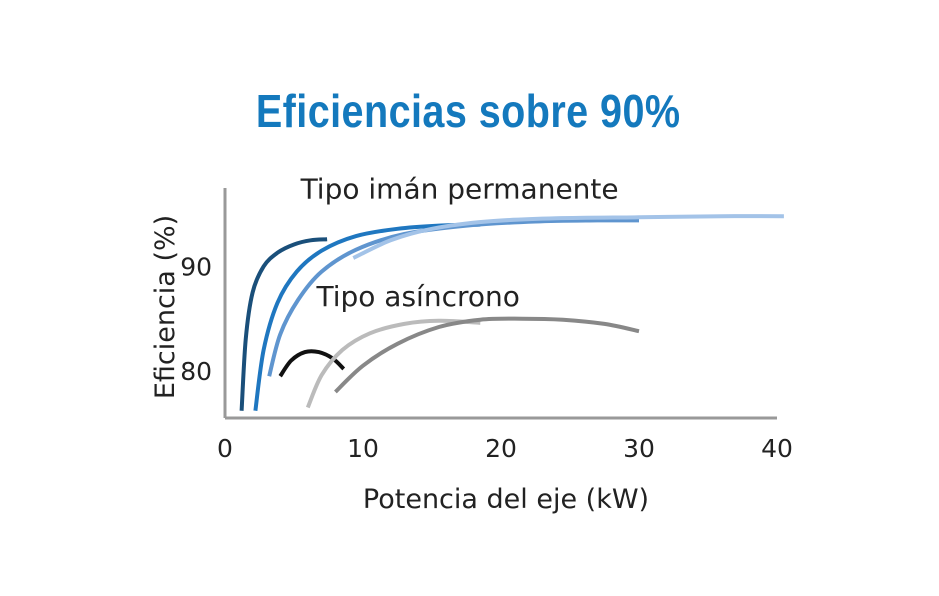 Image resolution: width=939 pixels, height=596 pixels. I want to click on annotations: Tipo imán permanente Tipo asíncrono, so click(459, 242).